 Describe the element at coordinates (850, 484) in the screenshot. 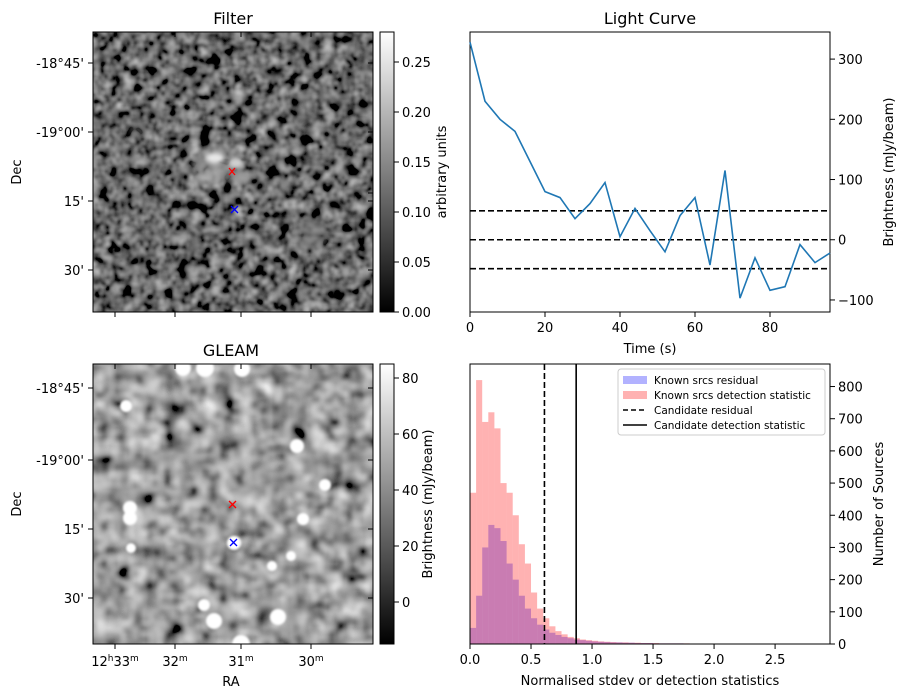

I see `y-tick-label: 500` at that location.